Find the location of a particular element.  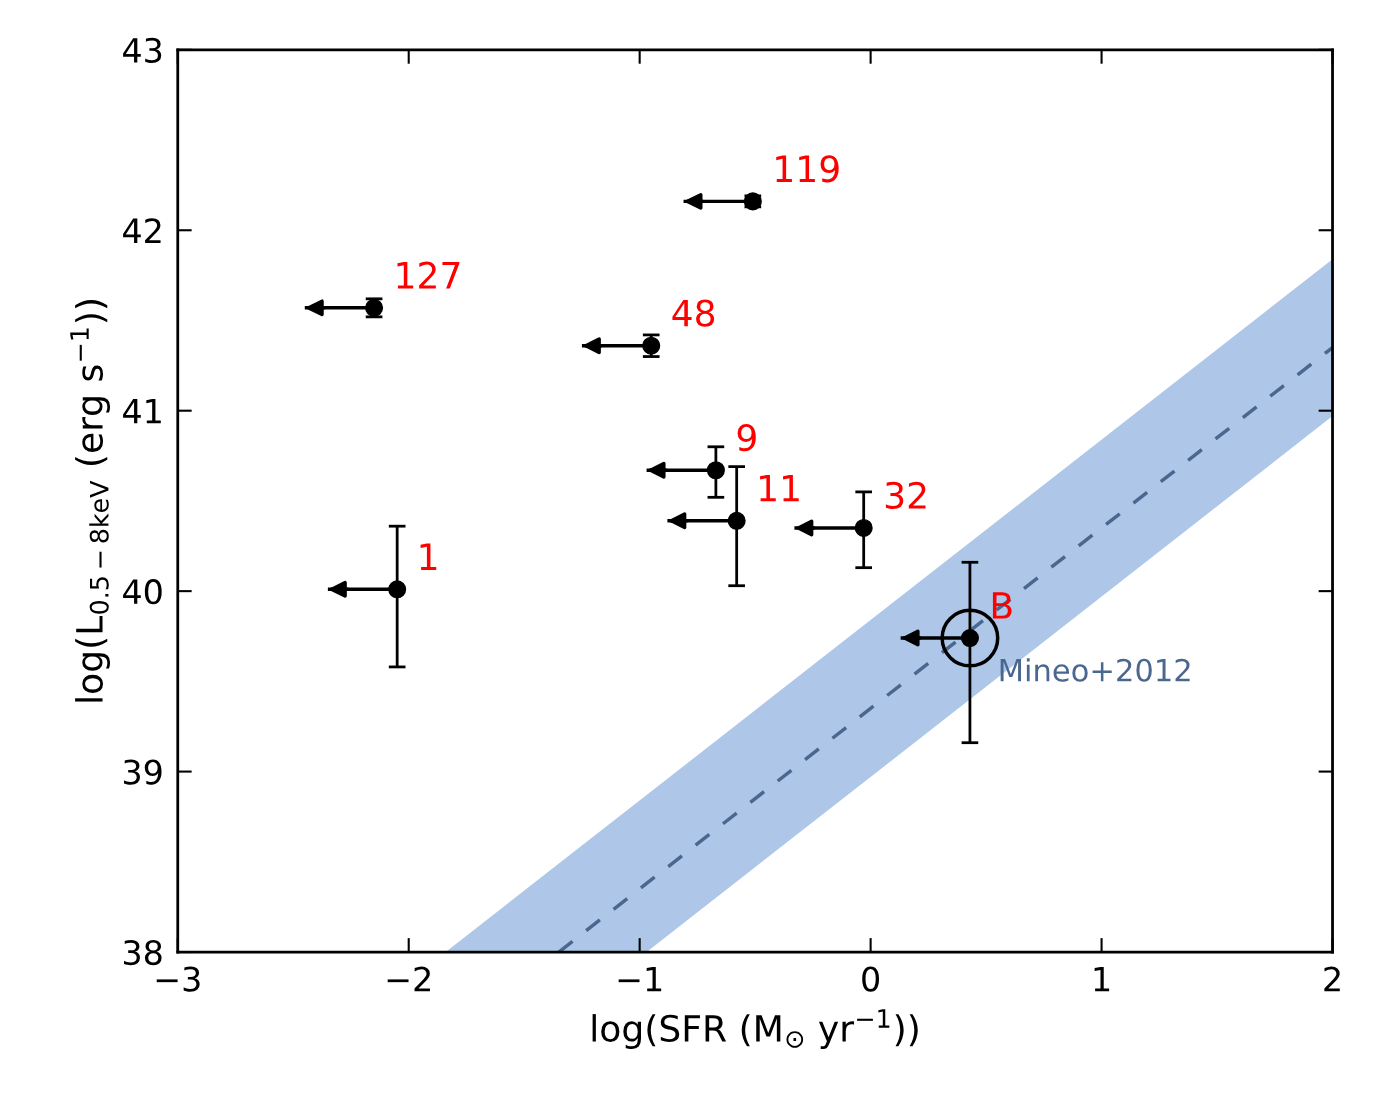

series-label: Mineo+2012 is located at coordinates (1095, 670).